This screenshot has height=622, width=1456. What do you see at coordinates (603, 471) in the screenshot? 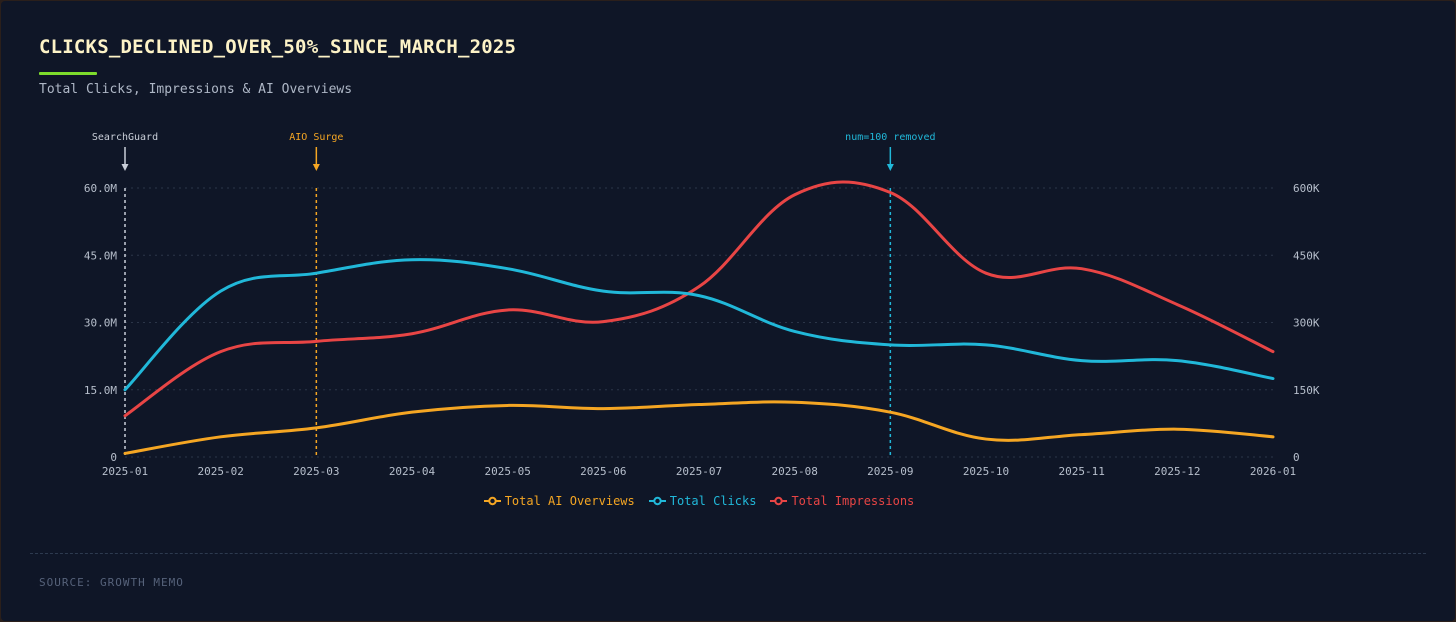
I see `x-tick-label: 2025-06` at bounding box center [603, 471].